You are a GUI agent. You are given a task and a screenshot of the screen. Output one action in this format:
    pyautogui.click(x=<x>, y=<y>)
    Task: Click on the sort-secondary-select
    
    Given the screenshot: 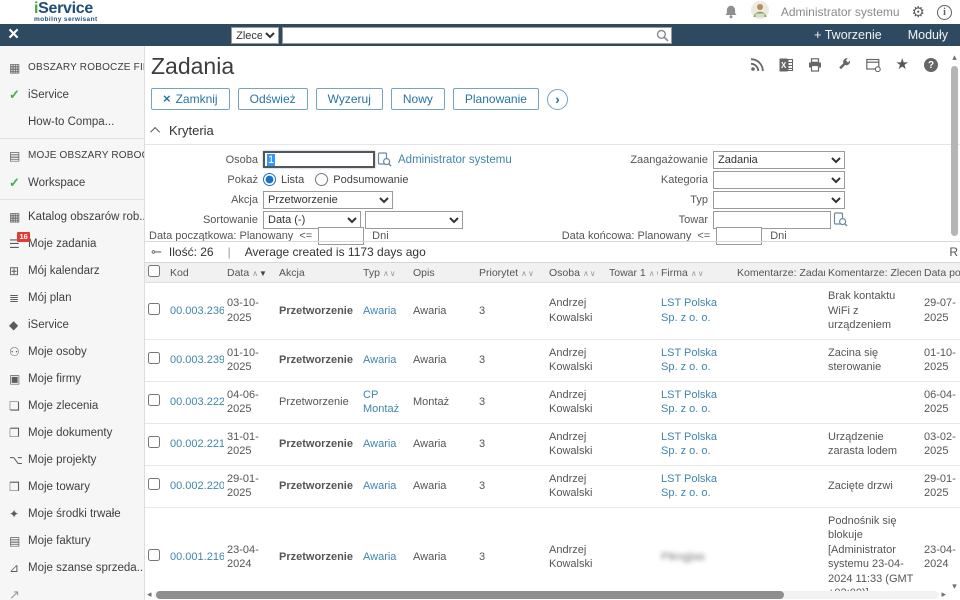 What is the action you would take?
    pyautogui.click(x=414, y=219)
    